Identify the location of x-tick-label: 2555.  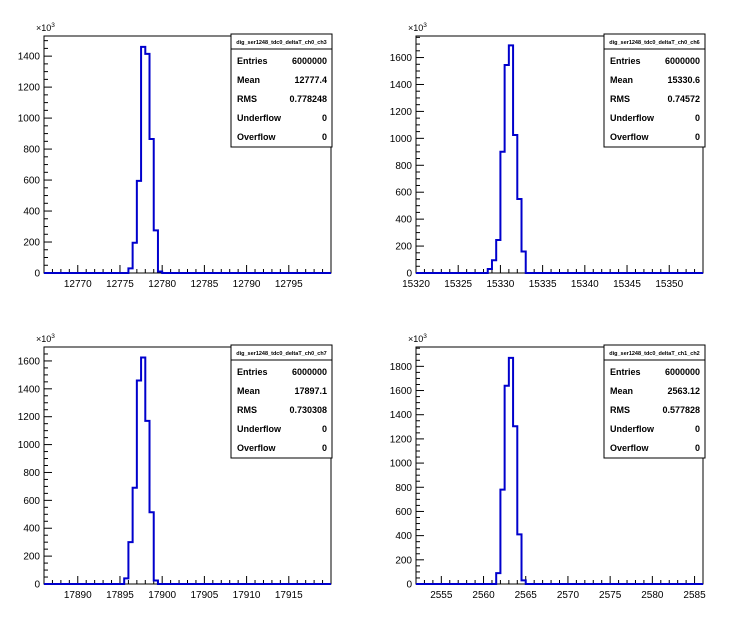
(441, 595).